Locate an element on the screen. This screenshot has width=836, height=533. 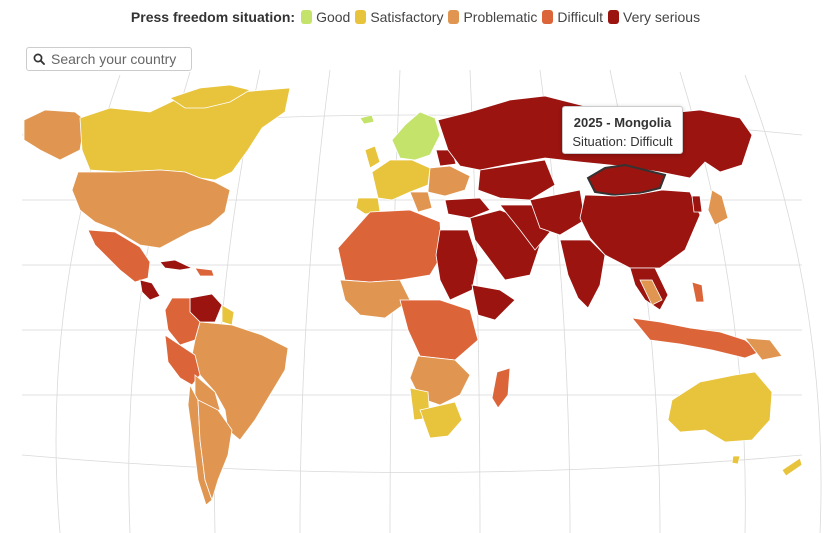
legend-label-satisfactory: Satisfactory is located at coordinates (407, 17).